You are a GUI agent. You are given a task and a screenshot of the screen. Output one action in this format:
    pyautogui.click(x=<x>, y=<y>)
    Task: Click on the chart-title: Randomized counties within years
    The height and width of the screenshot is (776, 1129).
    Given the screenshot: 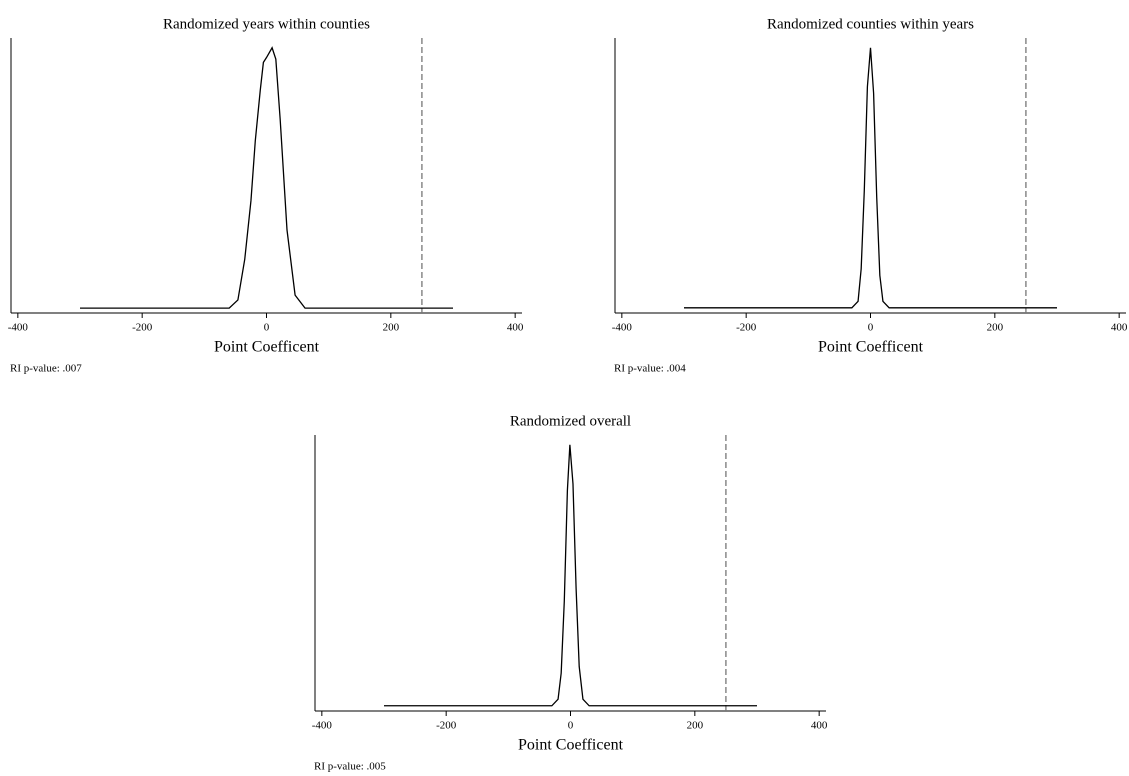 What is the action you would take?
    pyautogui.click(x=870, y=24)
    